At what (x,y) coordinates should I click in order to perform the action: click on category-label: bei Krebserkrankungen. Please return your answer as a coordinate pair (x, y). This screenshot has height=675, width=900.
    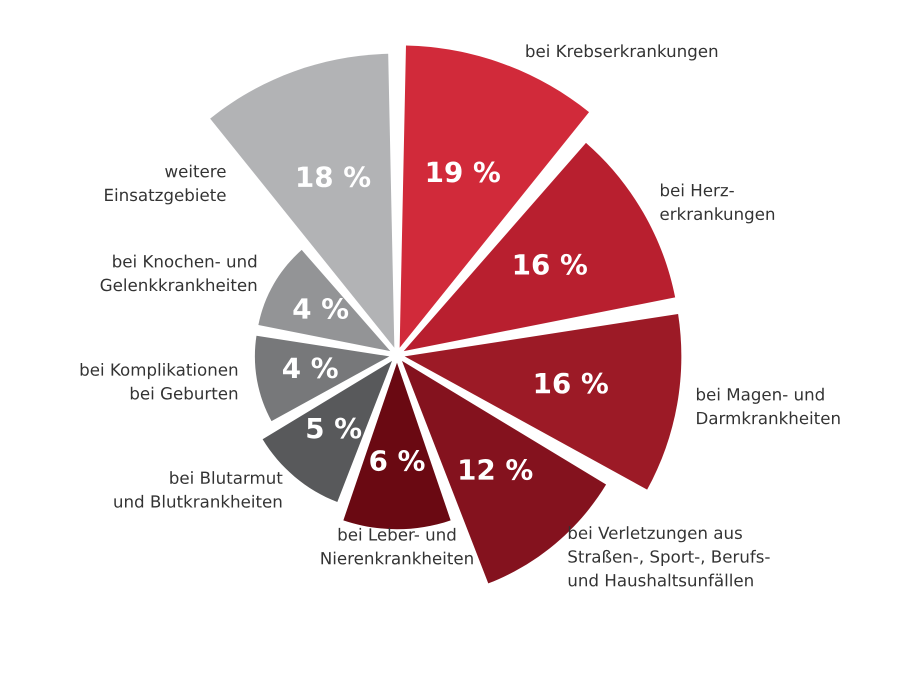
    Looking at the image, I should click on (622, 52).